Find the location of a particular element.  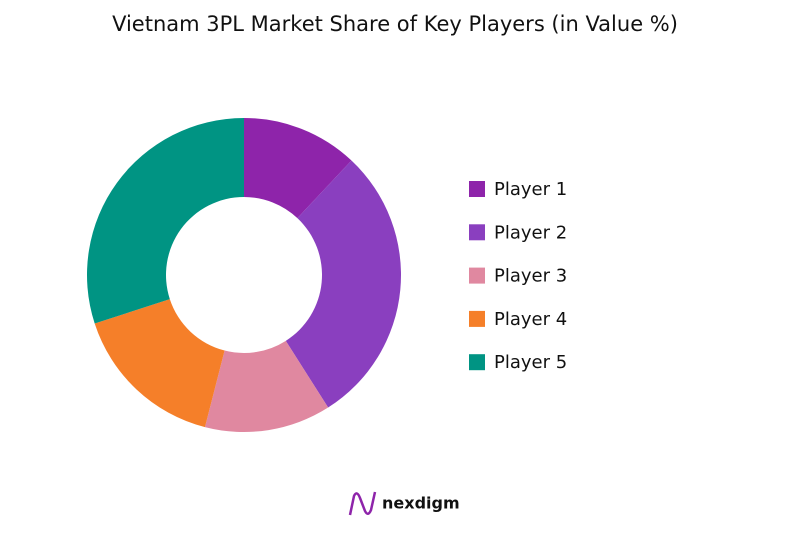

logo-text: nexdigm is located at coordinates (421, 503).